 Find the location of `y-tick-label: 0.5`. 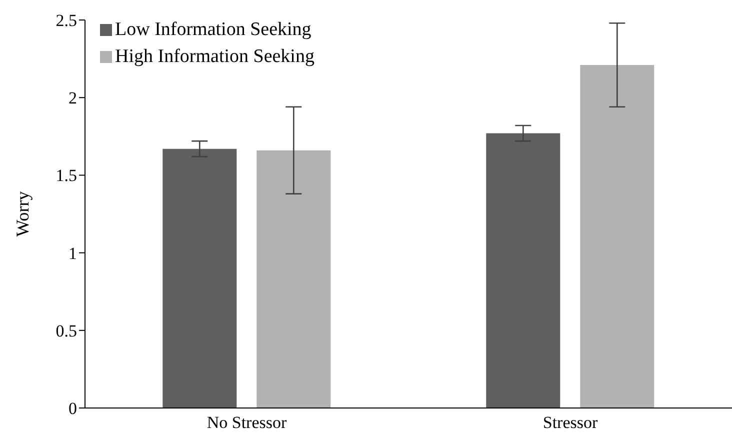

y-tick-label: 0.5 is located at coordinates (66, 330).